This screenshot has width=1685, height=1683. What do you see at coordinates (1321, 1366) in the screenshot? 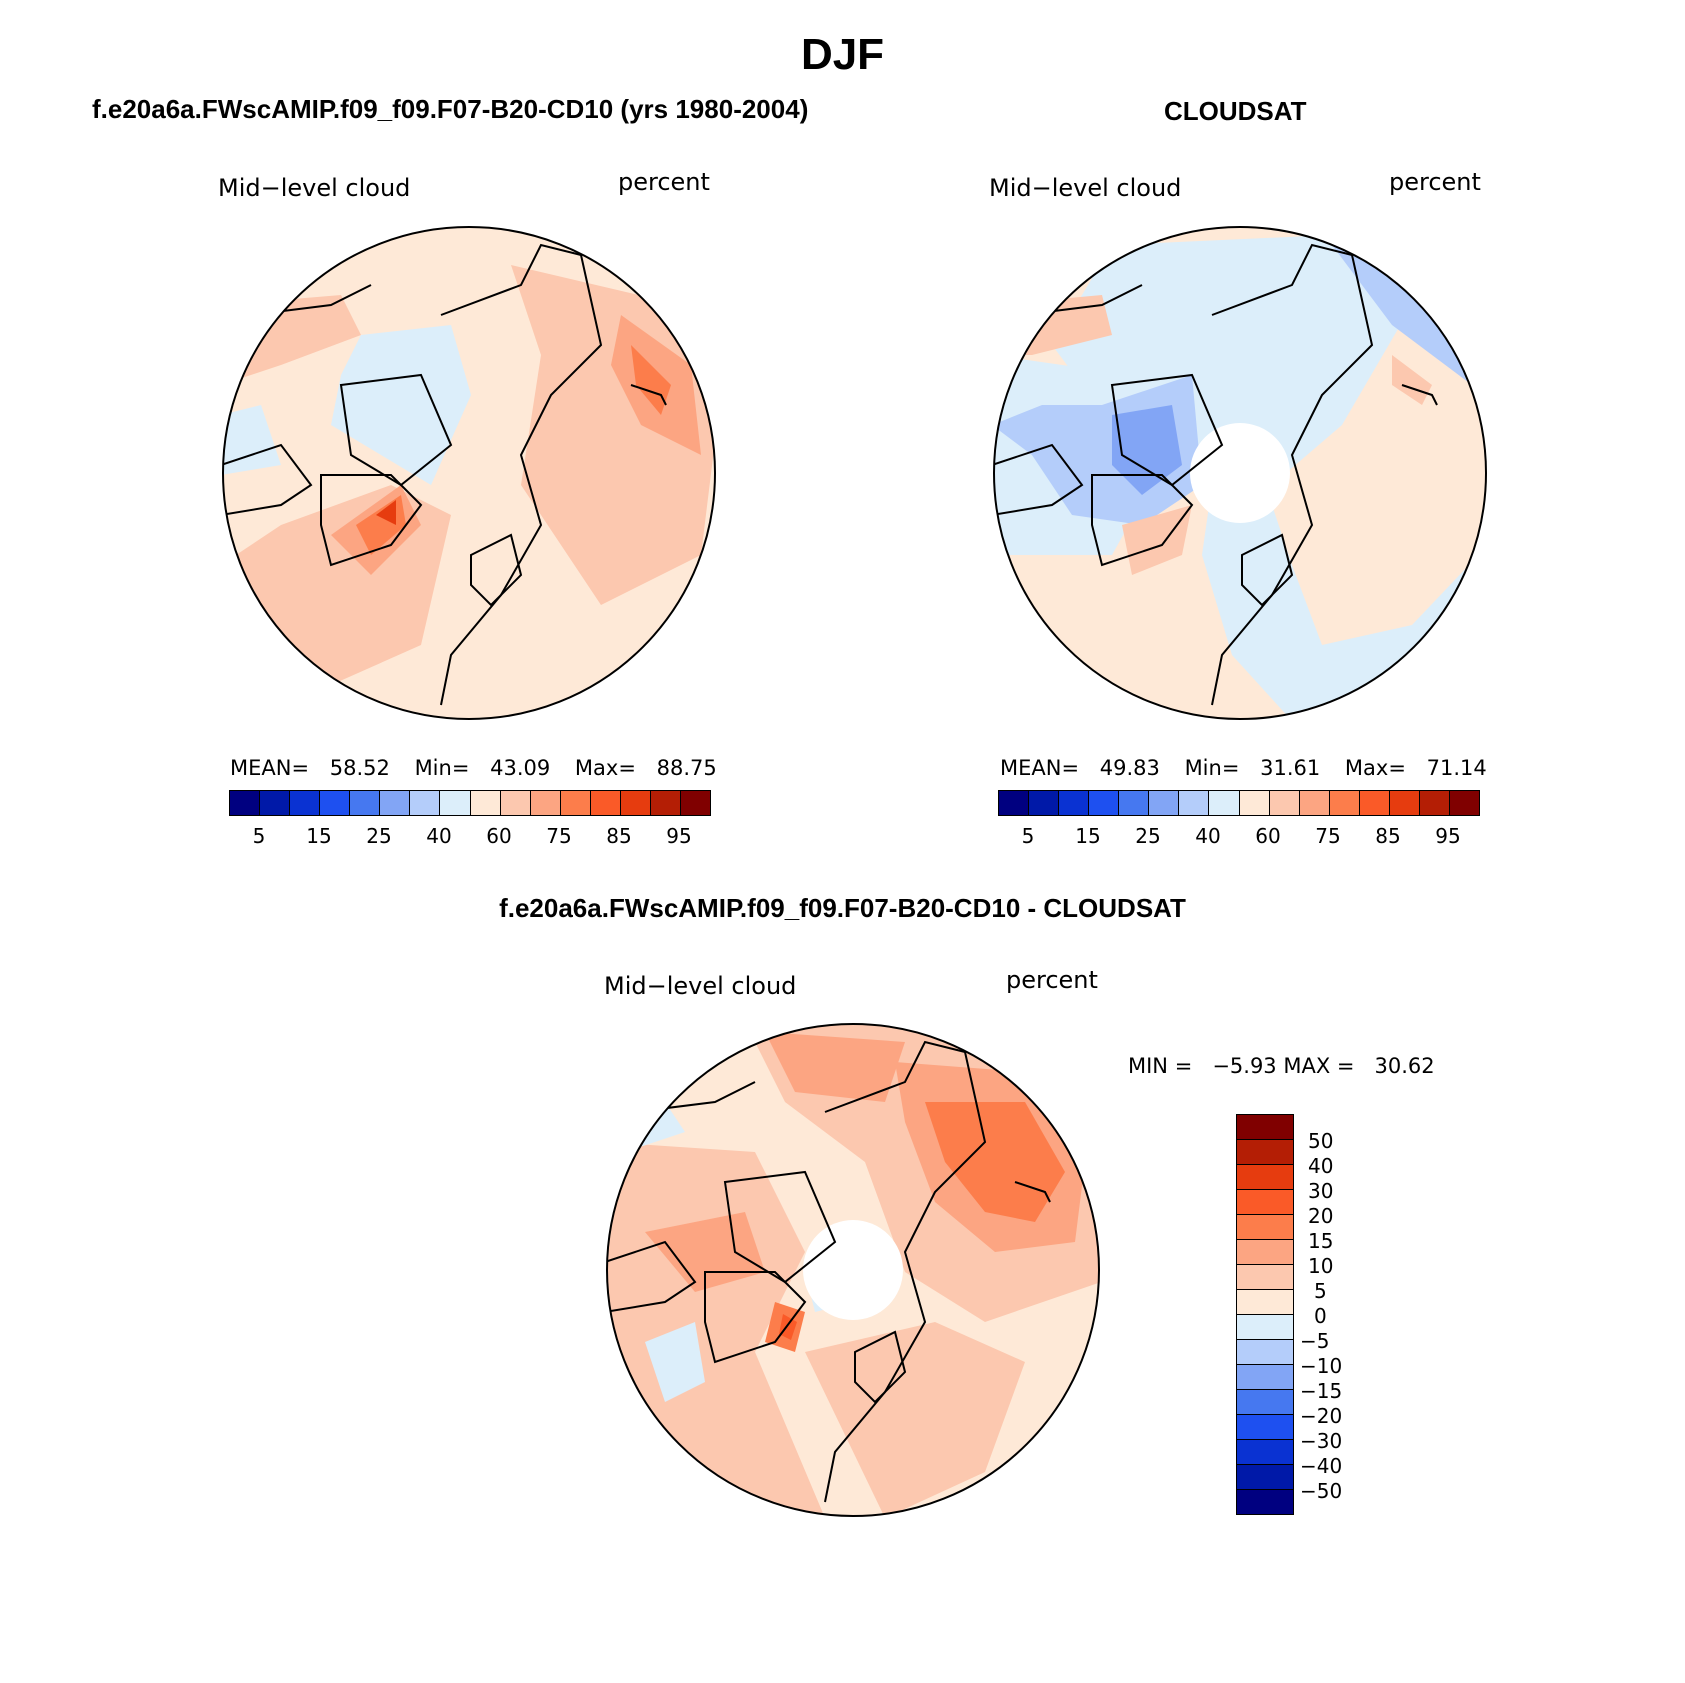
I see `colorbar-tick: −10` at bounding box center [1321, 1366].